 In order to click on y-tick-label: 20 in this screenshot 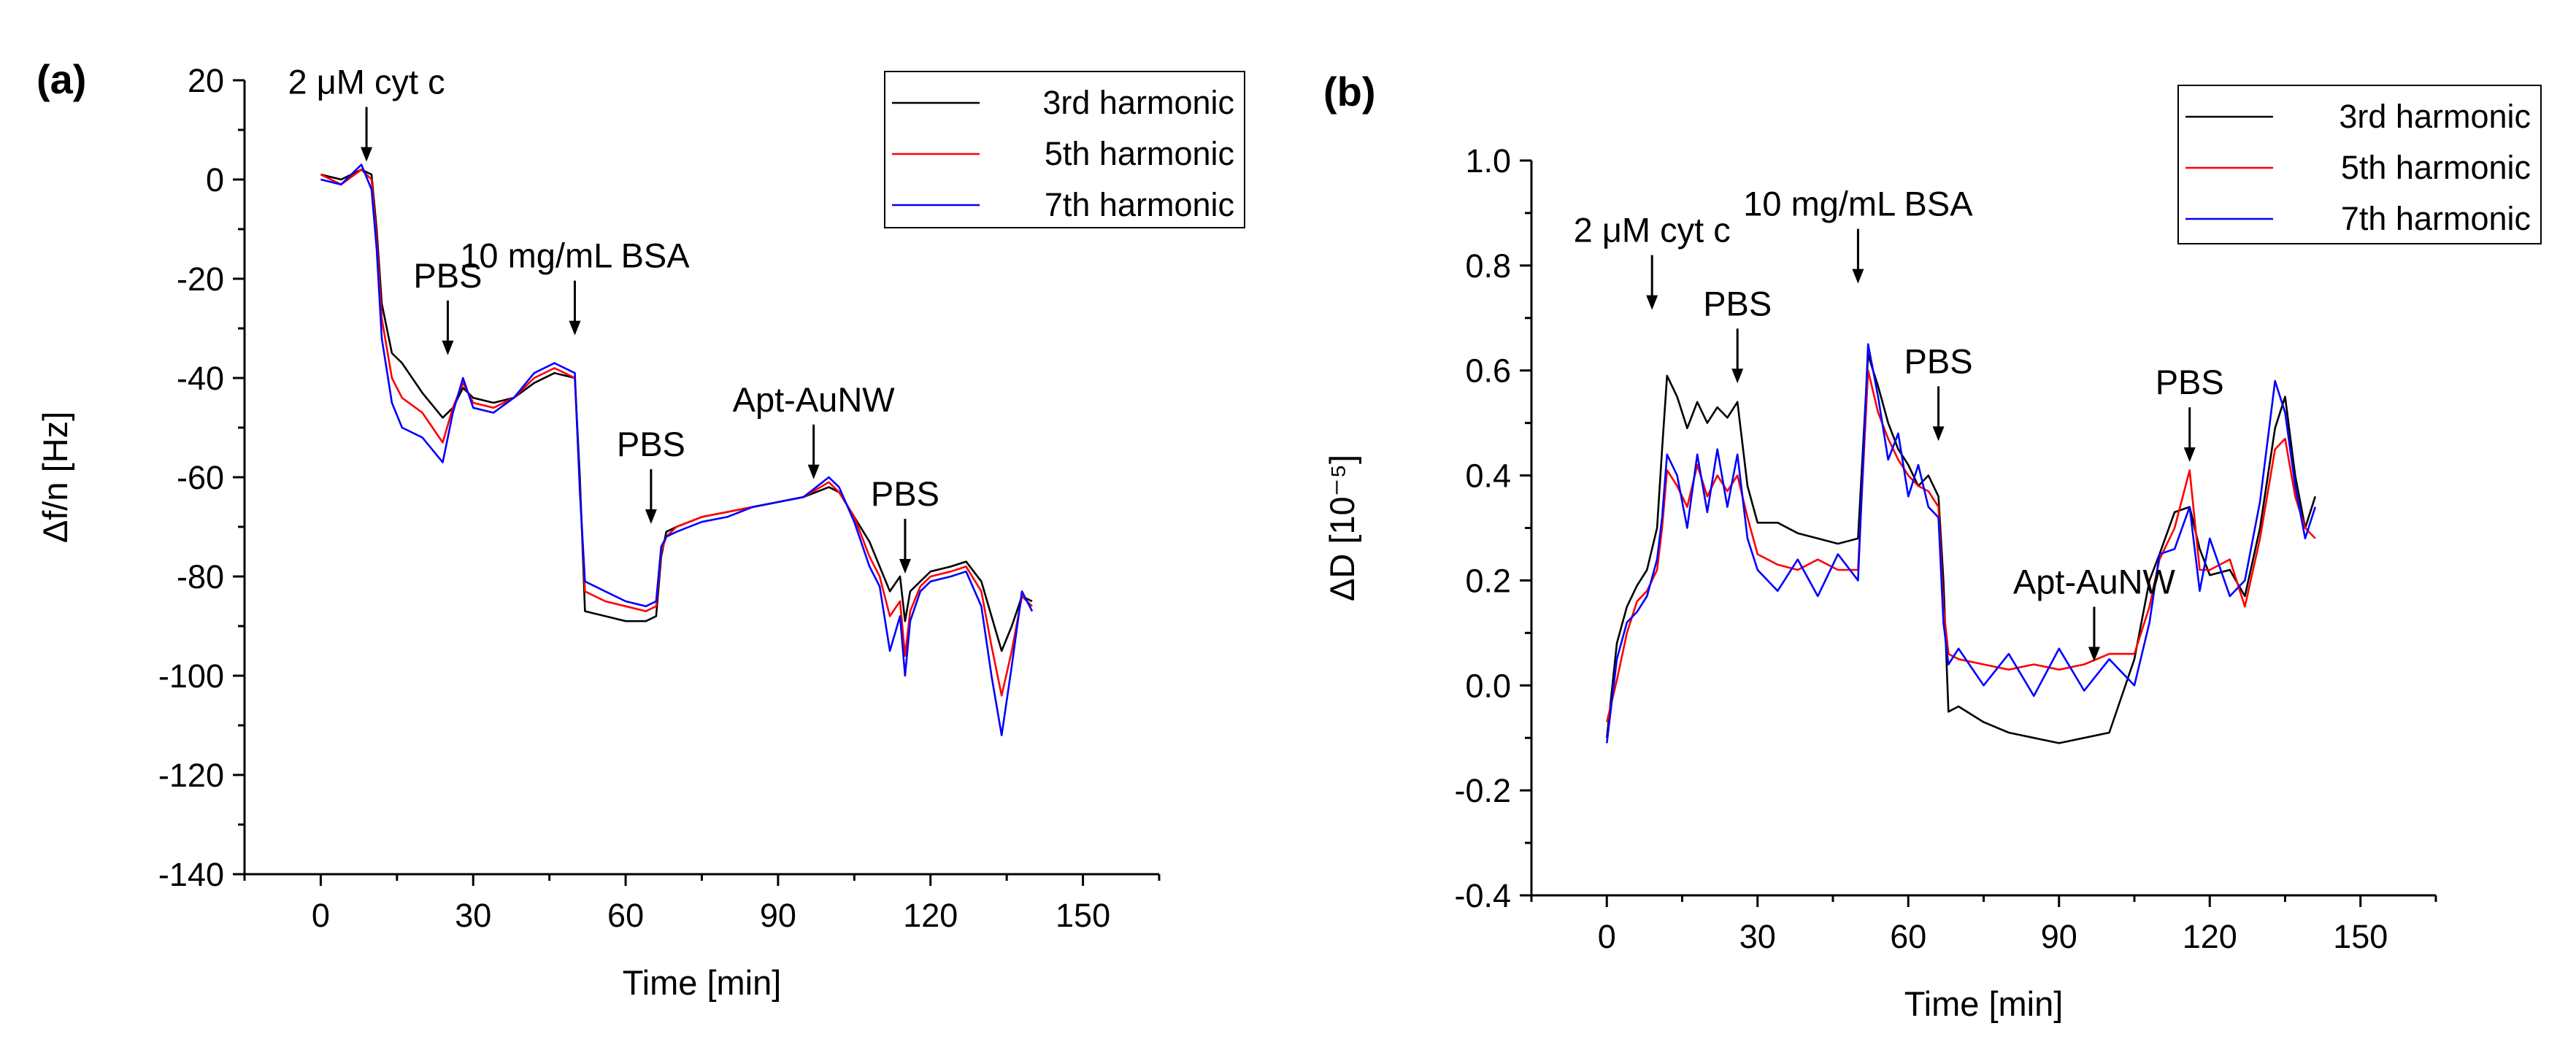, I will do `click(206, 80)`.